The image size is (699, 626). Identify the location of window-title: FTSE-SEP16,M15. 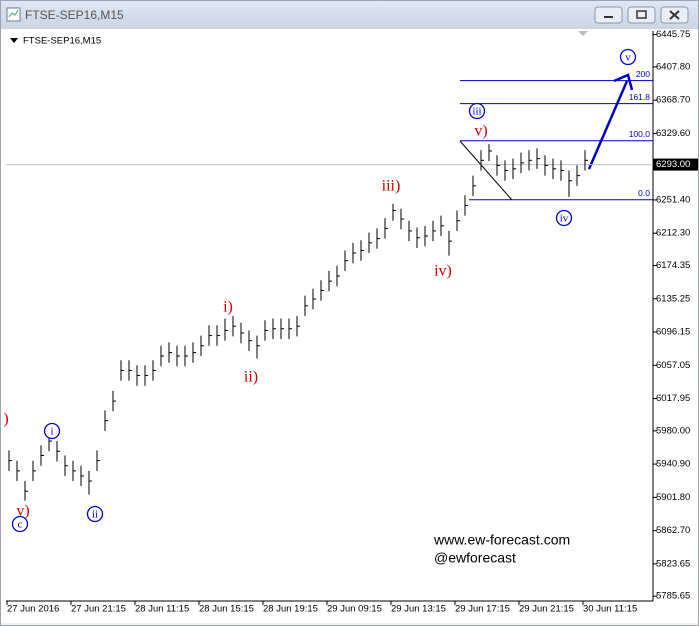
(74, 15).